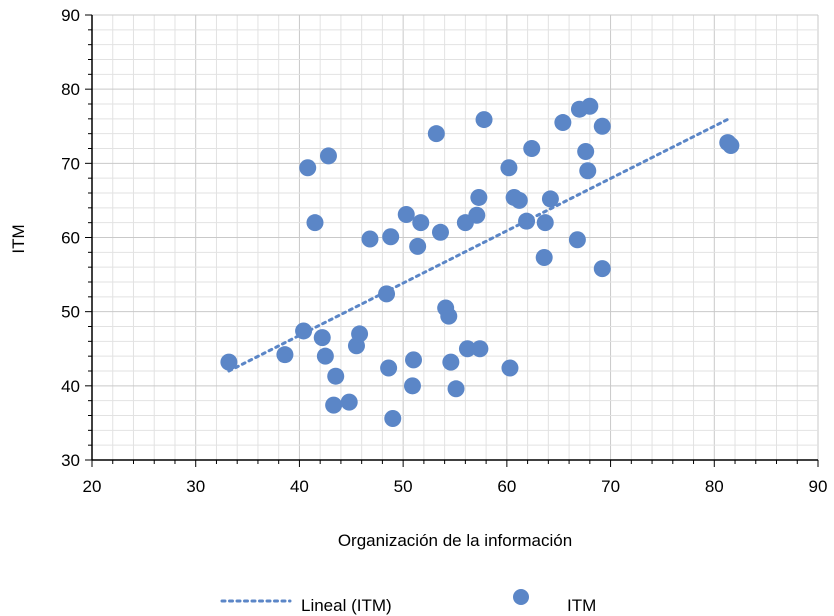 This screenshot has width=834, height=616. I want to click on x-tick-label: 60, so click(506, 486).